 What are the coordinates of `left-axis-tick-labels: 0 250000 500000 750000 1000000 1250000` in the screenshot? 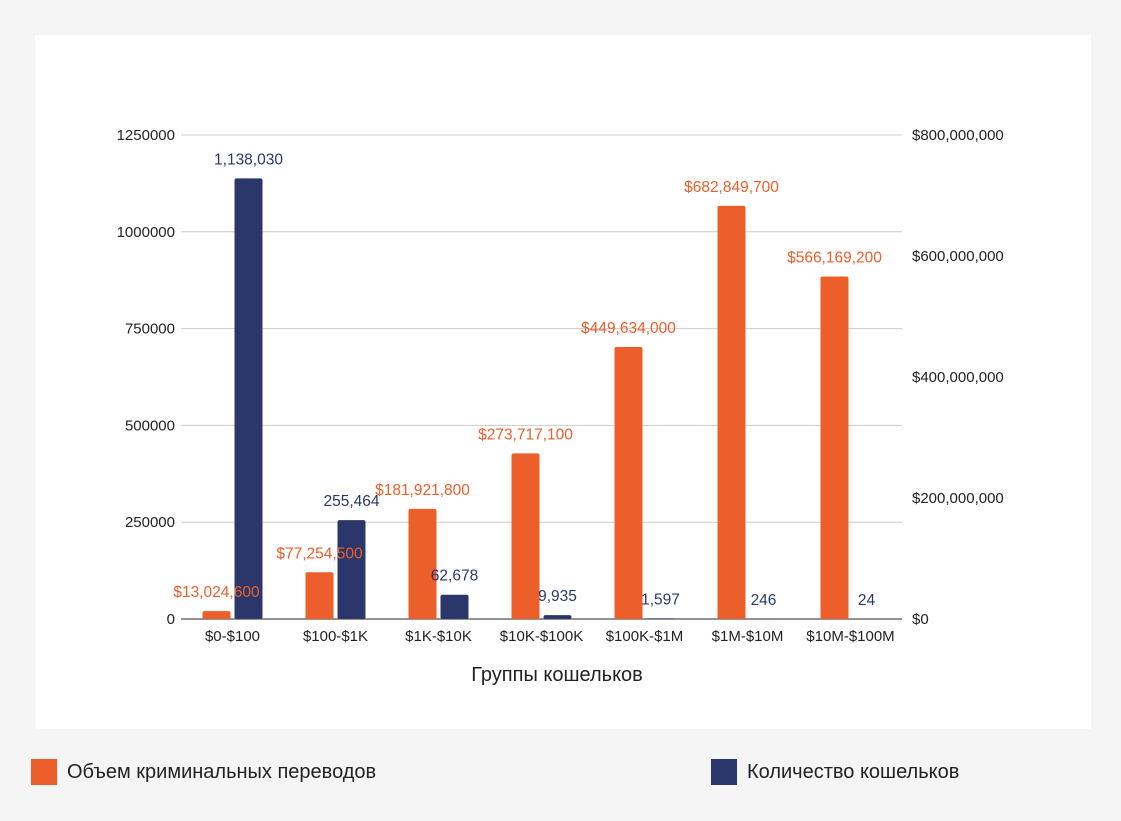 It's located at (146, 377).